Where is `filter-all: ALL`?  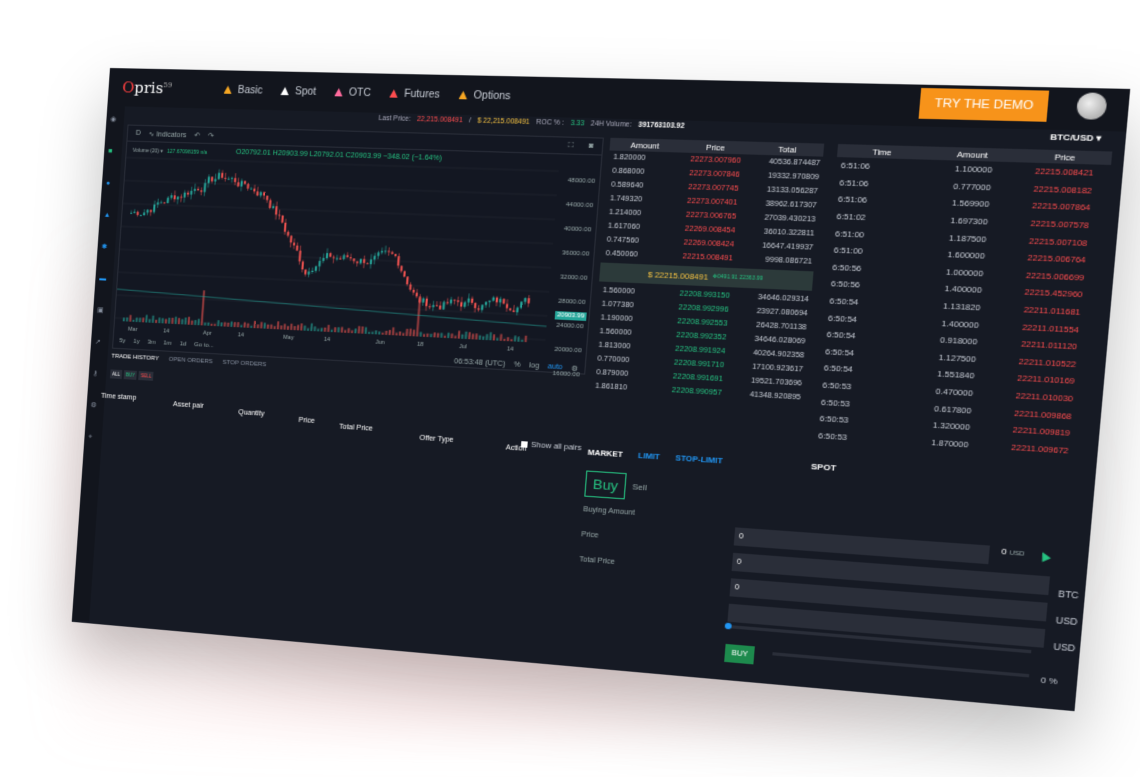 filter-all: ALL is located at coordinates (116, 374).